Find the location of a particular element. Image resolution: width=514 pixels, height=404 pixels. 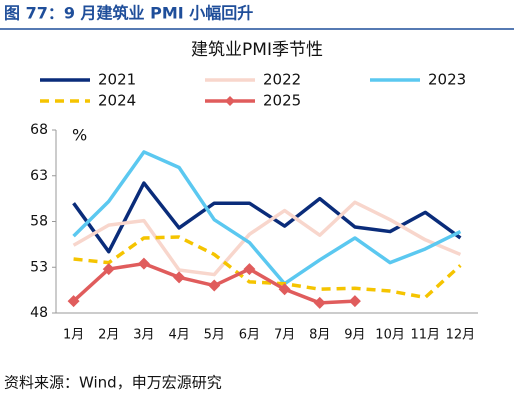

y-tick-label: 53 is located at coordinates (39, 267).